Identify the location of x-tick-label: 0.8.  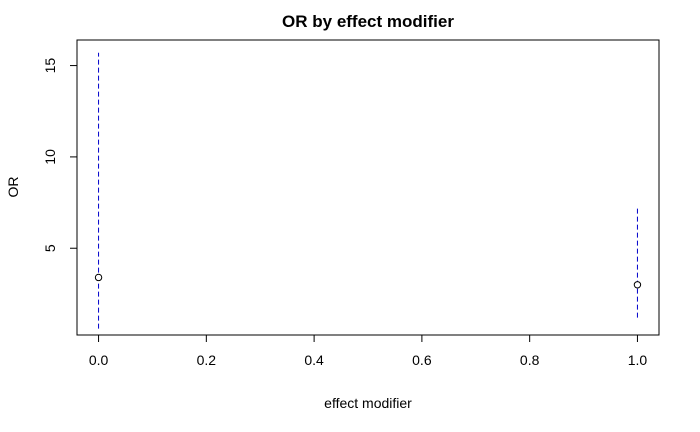
(530, 360).